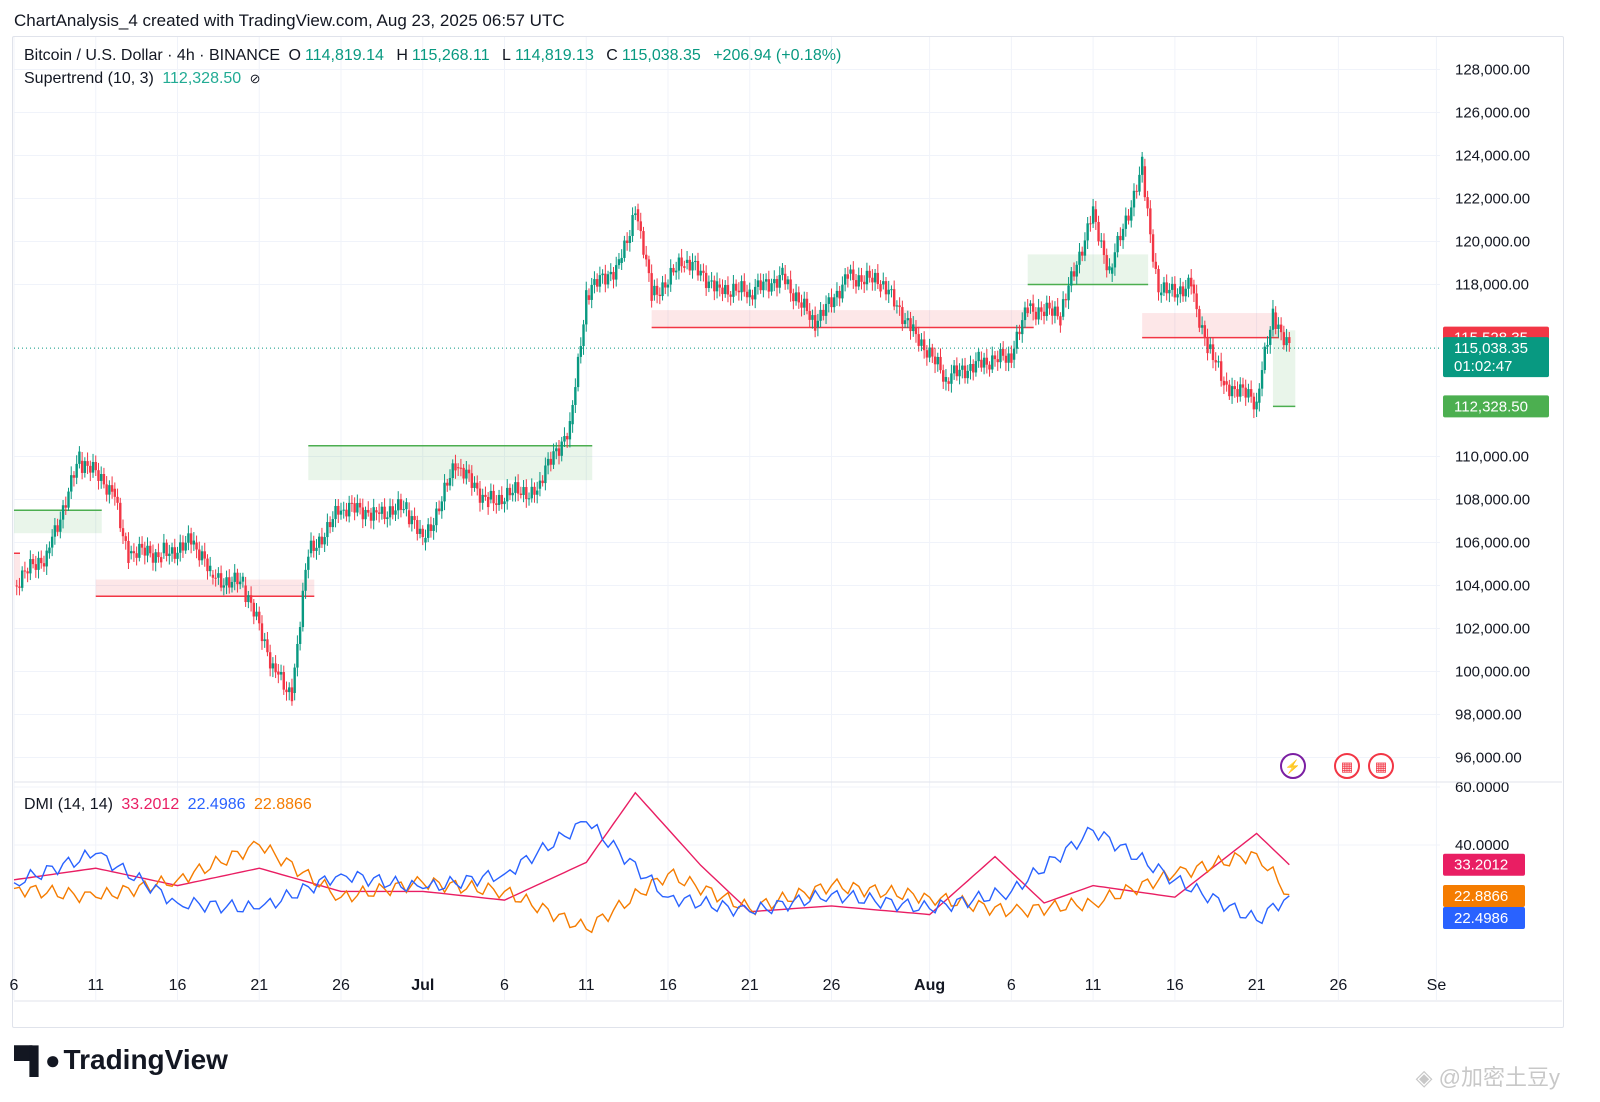  Describe the element at coordinates (1257, 985) in the screenshot. I see `time-tick-label: 21` at that location.